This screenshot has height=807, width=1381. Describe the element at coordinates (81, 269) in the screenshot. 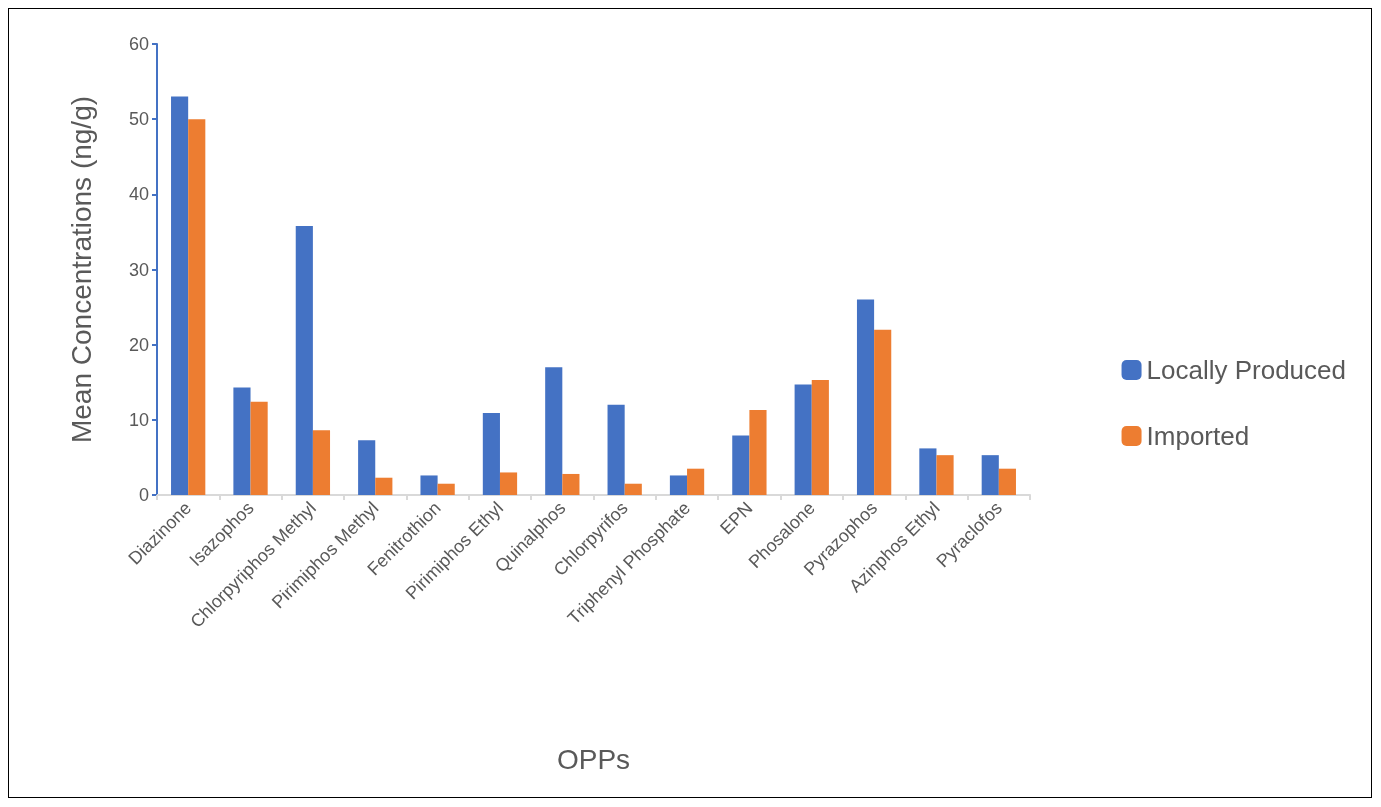

I see `y-axis-title: Mean Concentrations (ng/g)` at that location.